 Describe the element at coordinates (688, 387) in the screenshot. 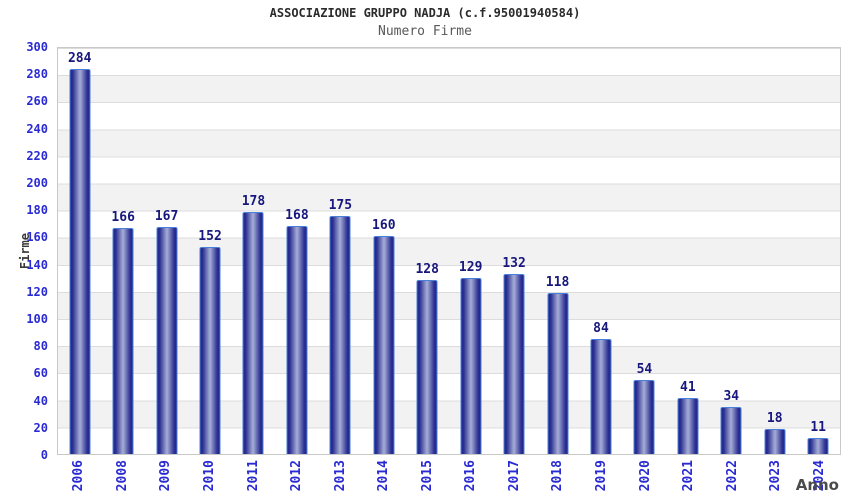

I see `bar-value-label: 41` at that location.